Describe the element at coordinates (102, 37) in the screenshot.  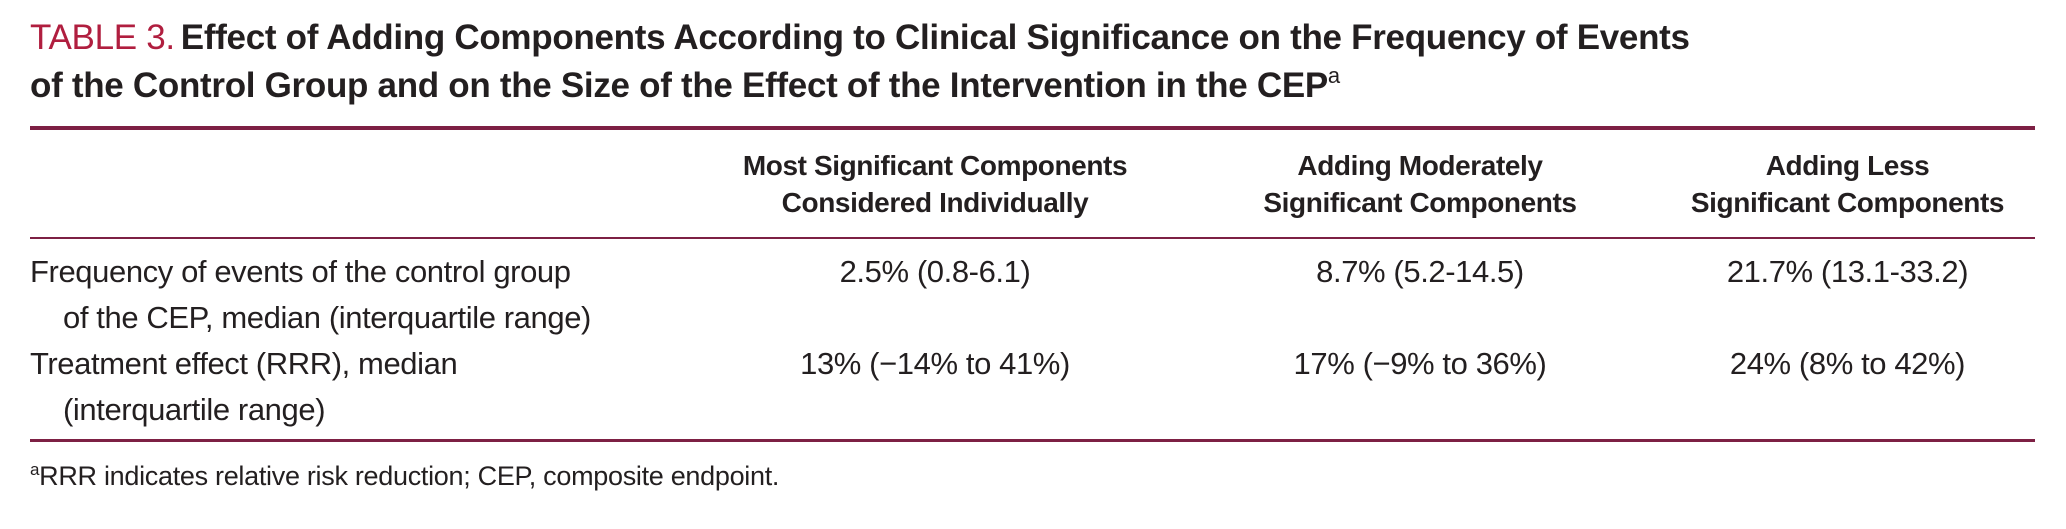
I see `table-number-label: TABLE 3.` at that location.